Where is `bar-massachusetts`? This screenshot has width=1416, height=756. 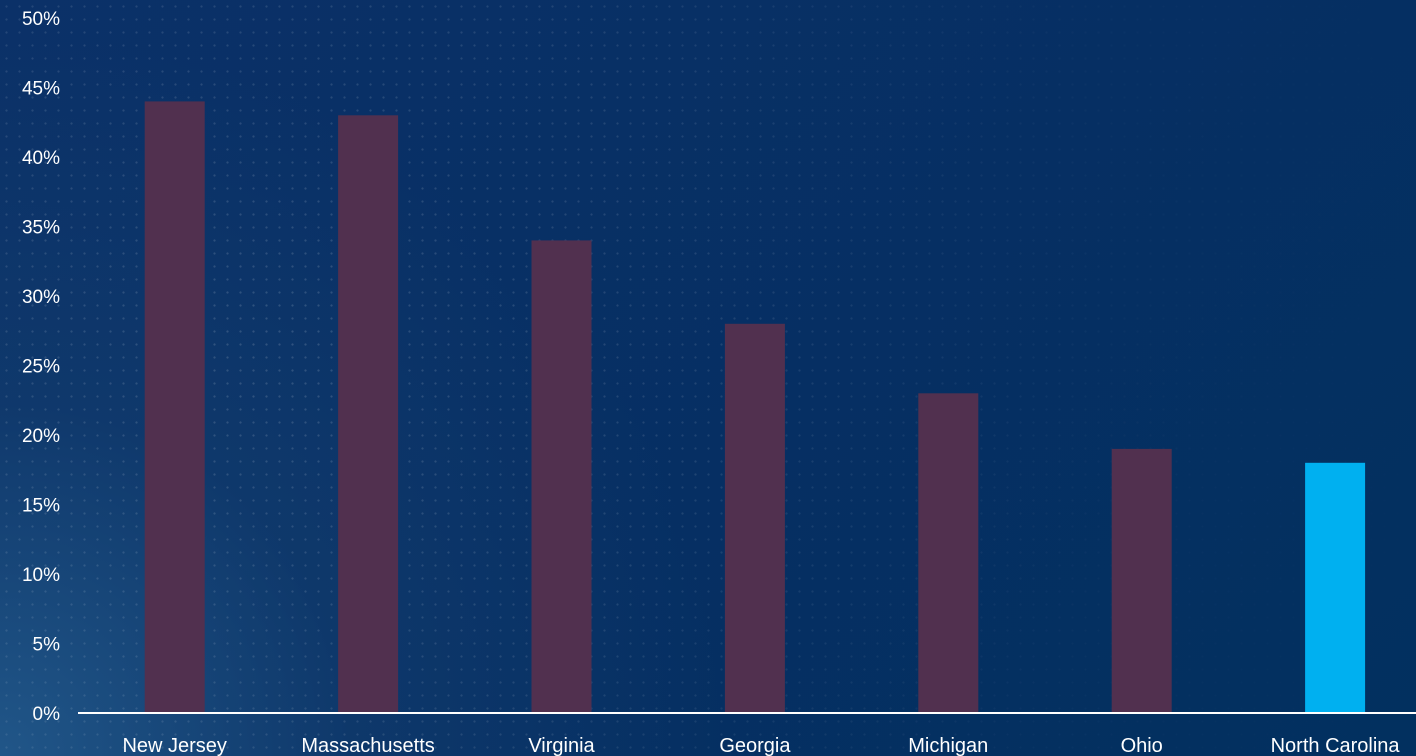 bar-massachusetts is located at coordinates (368, 414).